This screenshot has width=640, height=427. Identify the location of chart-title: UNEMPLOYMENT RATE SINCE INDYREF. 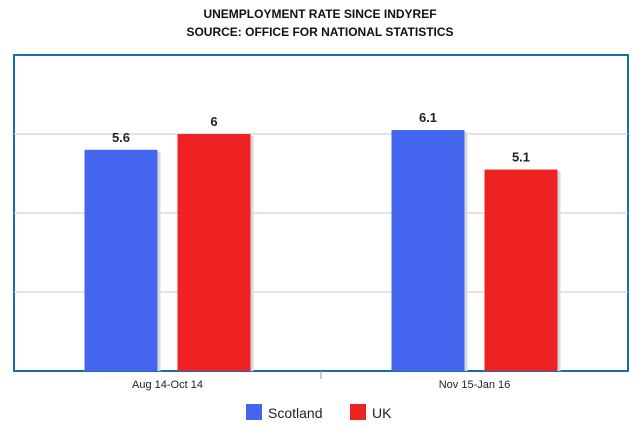
(319, 14).